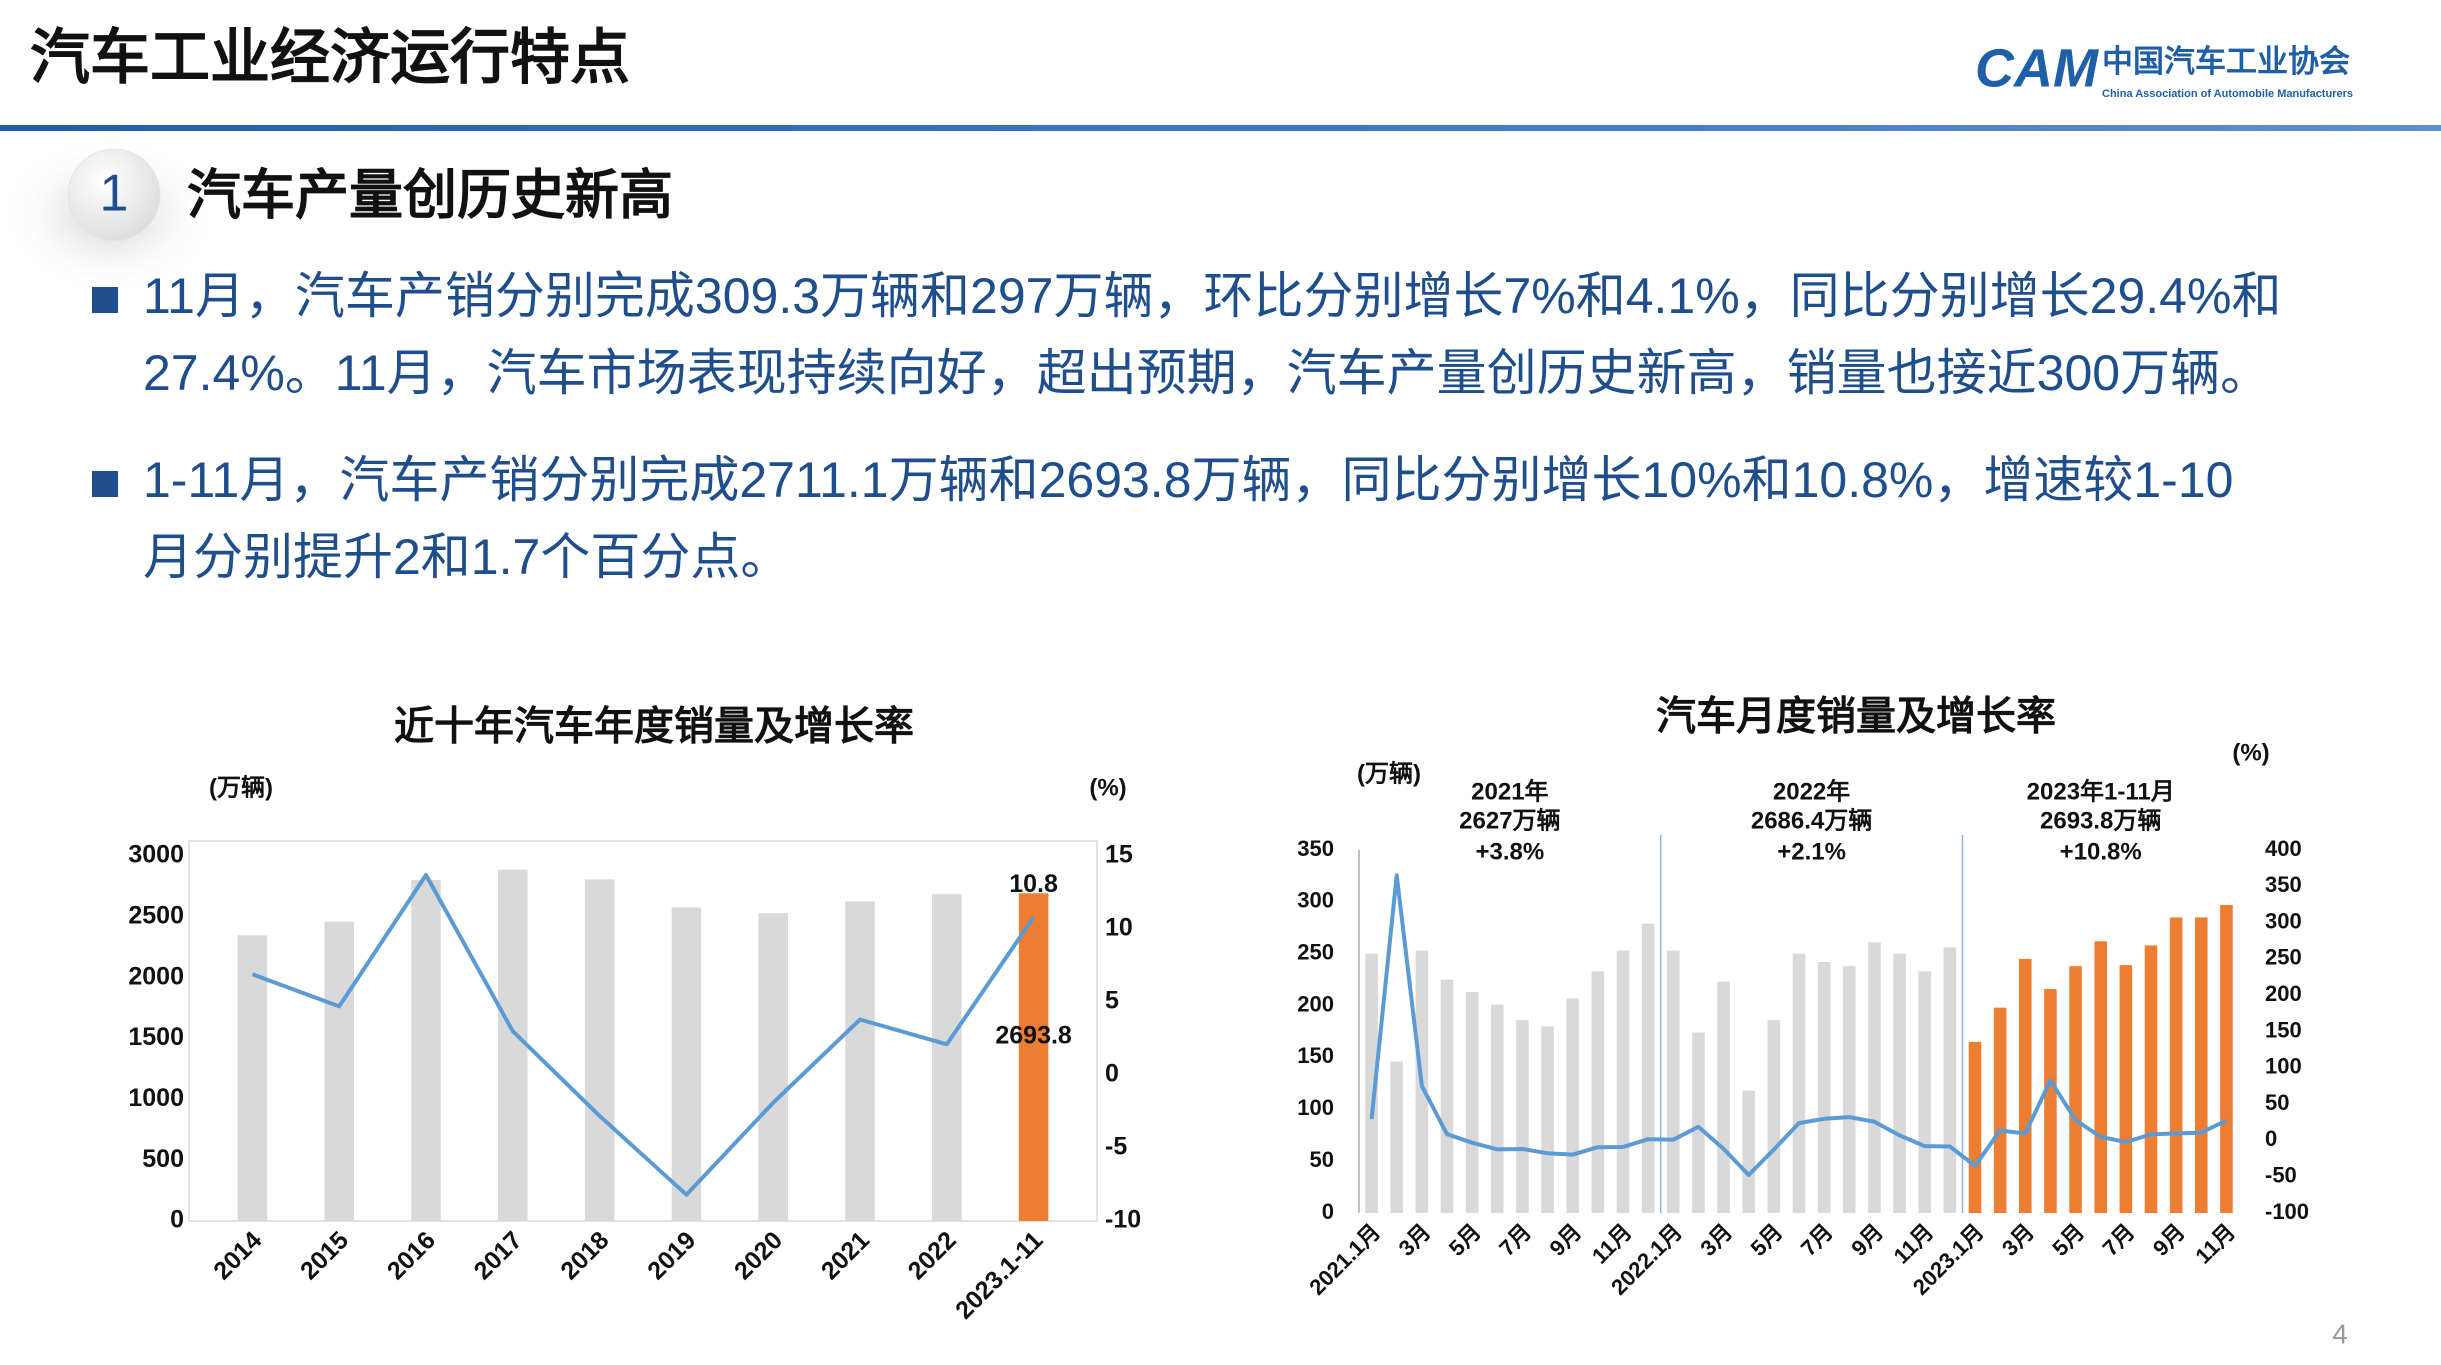 The height and width of the screenshot is (1365, 2441). I want to click on x-tick-label: 2023.1-11, so click(999, 1275).